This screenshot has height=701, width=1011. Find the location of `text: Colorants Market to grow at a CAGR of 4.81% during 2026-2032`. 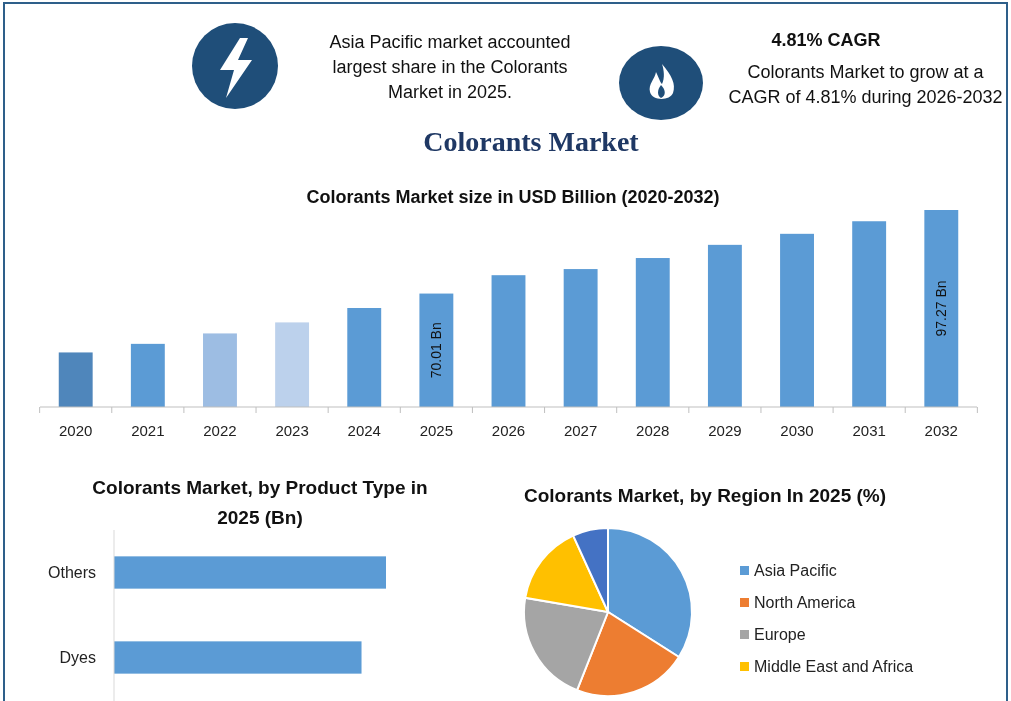

text: Colorants Market to grow at a CAGR of 4.81% during 2026-2032 is located at coordinates (865, 85).